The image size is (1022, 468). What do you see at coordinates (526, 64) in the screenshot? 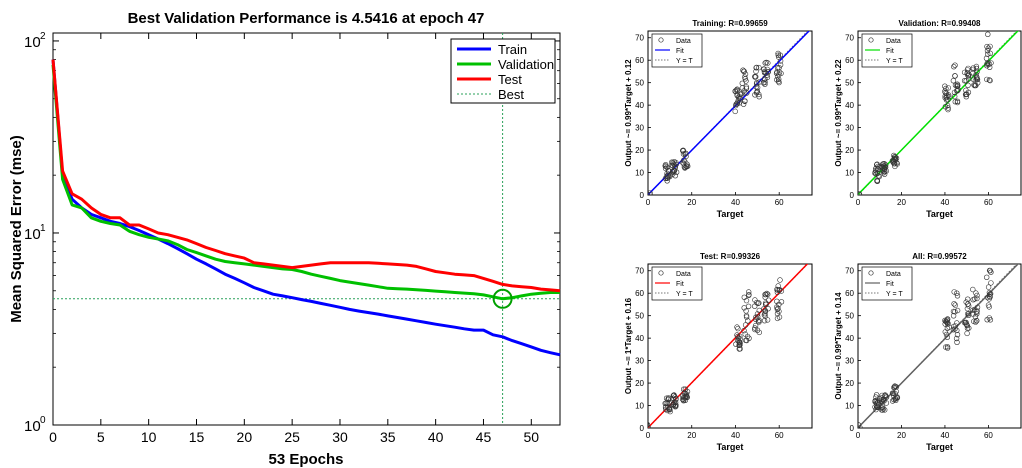
I see `legend-label: Validation` at bounding box center [526, 64].